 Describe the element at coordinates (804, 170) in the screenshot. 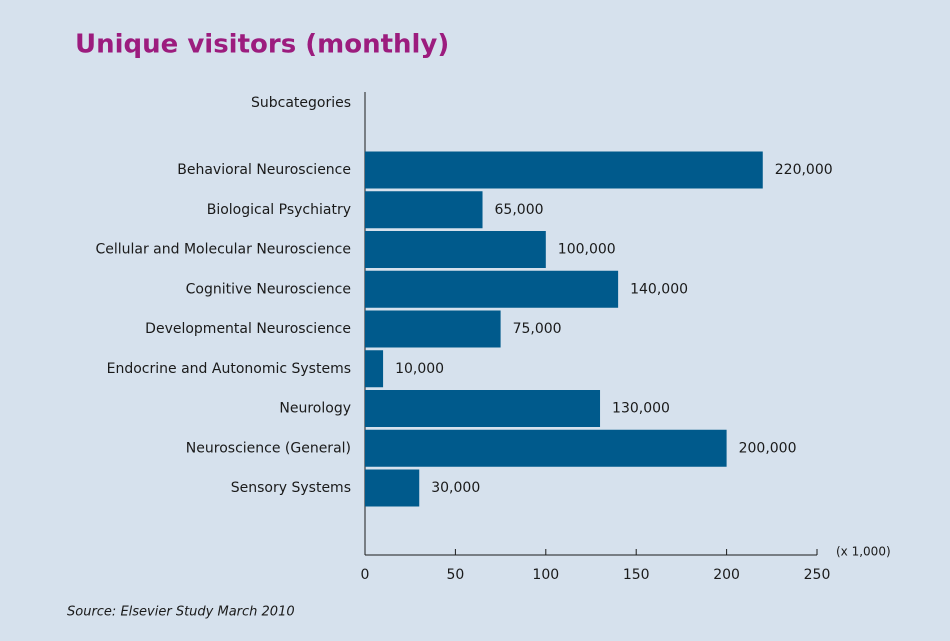

I see `data-label: 220,000` at that location.